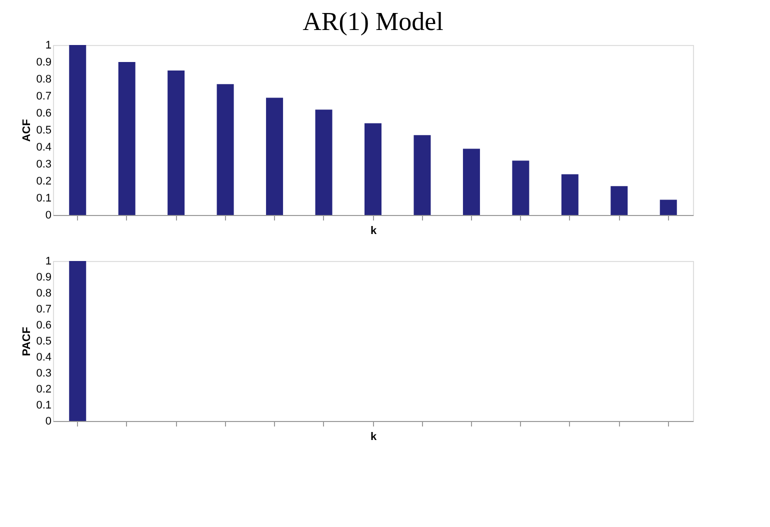  I want to click on y-axis-title: ACF, so click(27, 130).